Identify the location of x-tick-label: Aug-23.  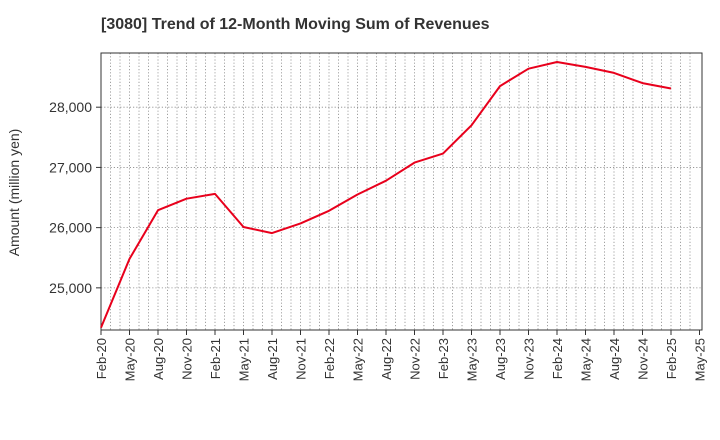
(500, 359).